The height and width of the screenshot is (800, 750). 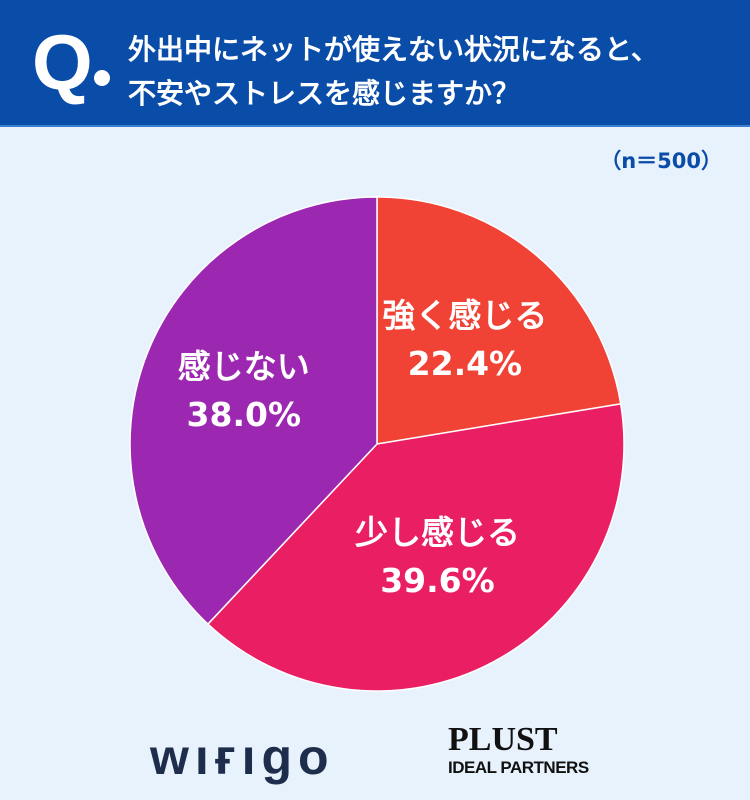 I want to click on slice-label: 強く感じる 22.4%, so click(x=464, y=340).